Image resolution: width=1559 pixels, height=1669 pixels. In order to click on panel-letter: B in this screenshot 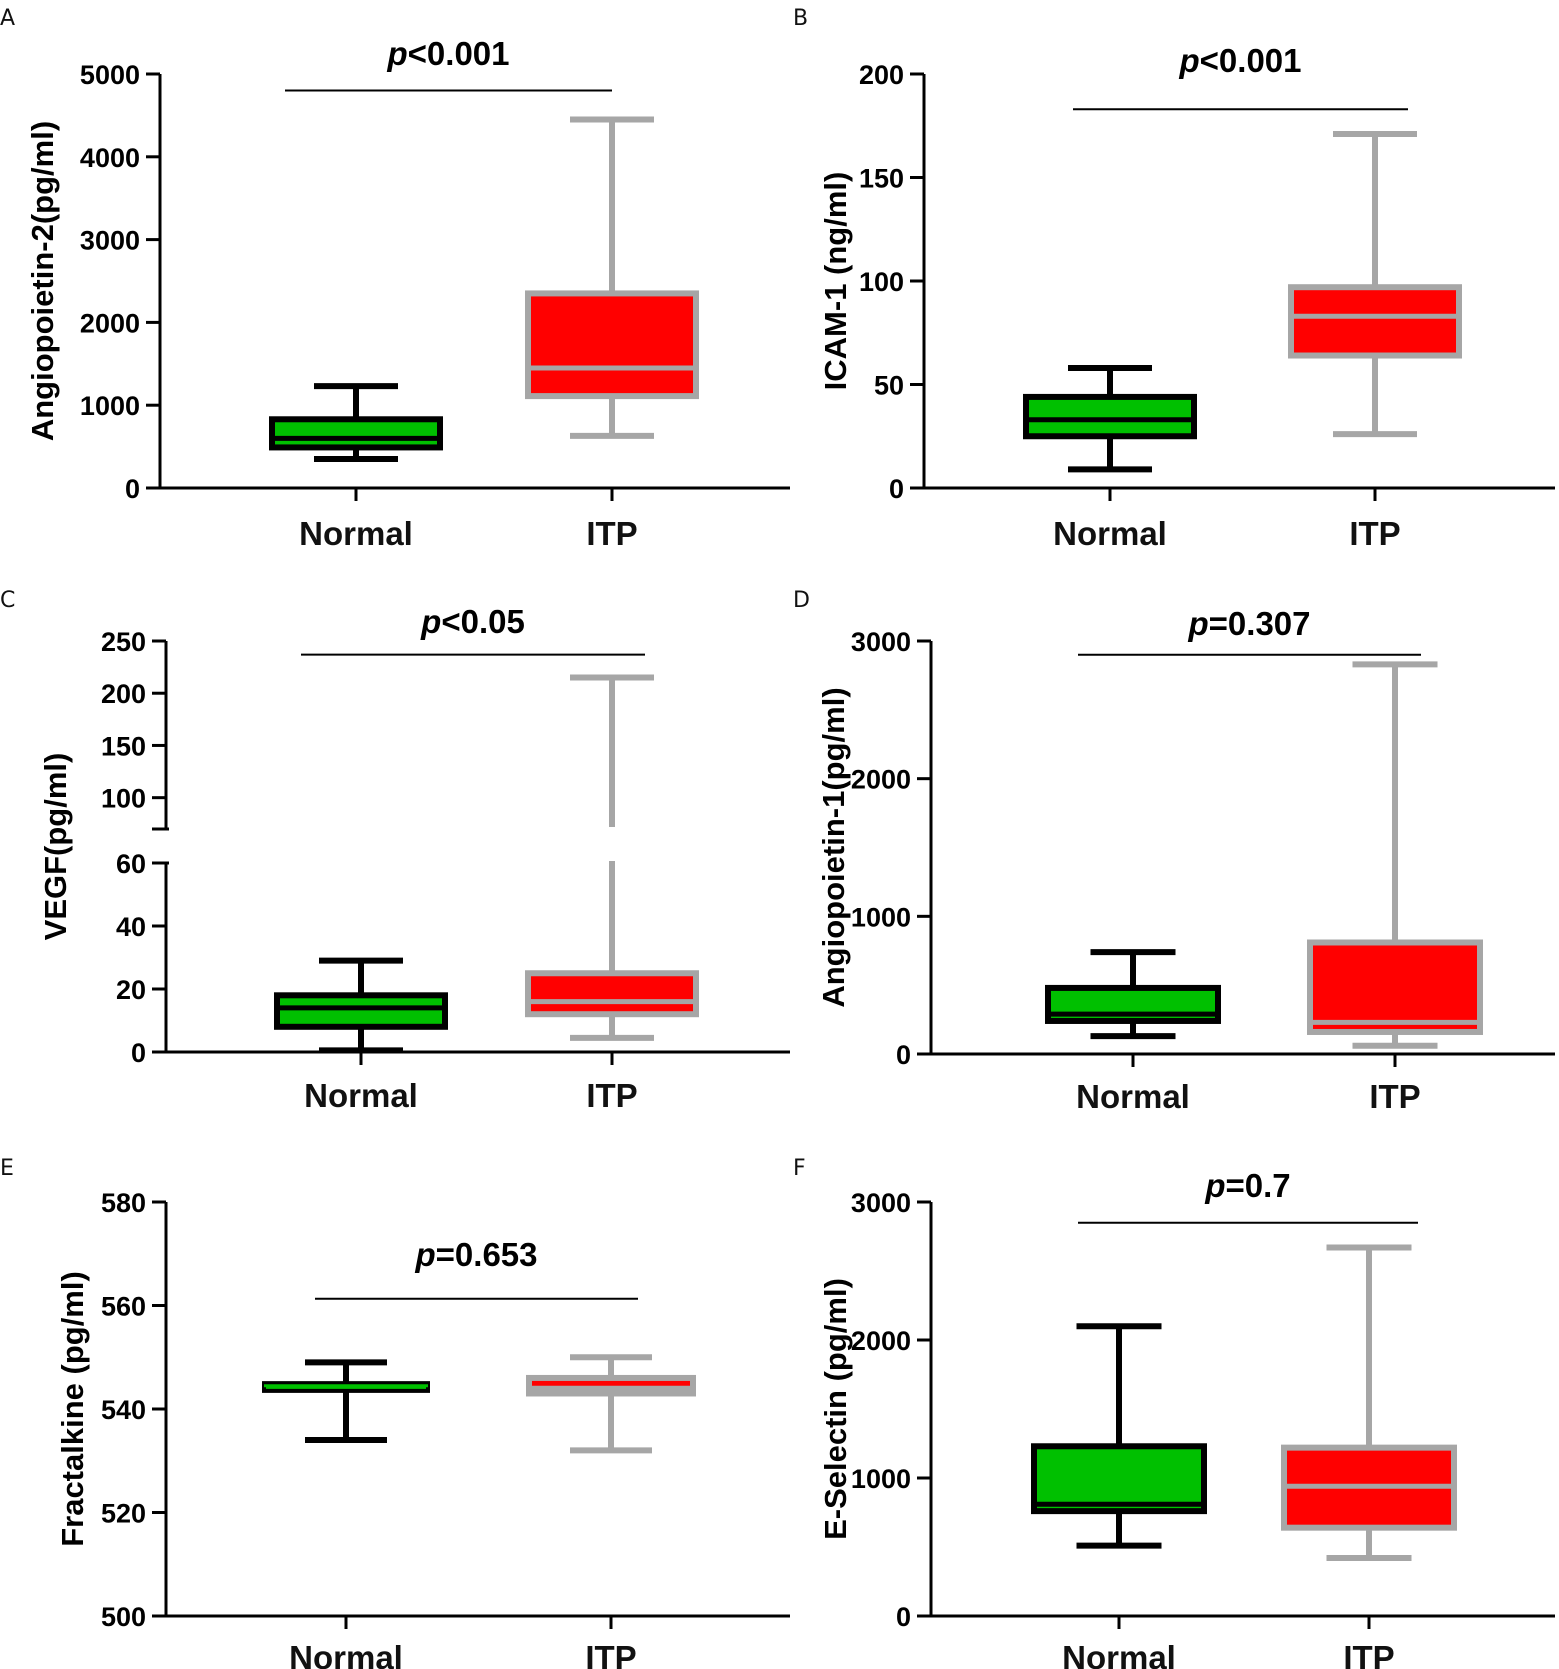, I will do `click(800, 18)`.